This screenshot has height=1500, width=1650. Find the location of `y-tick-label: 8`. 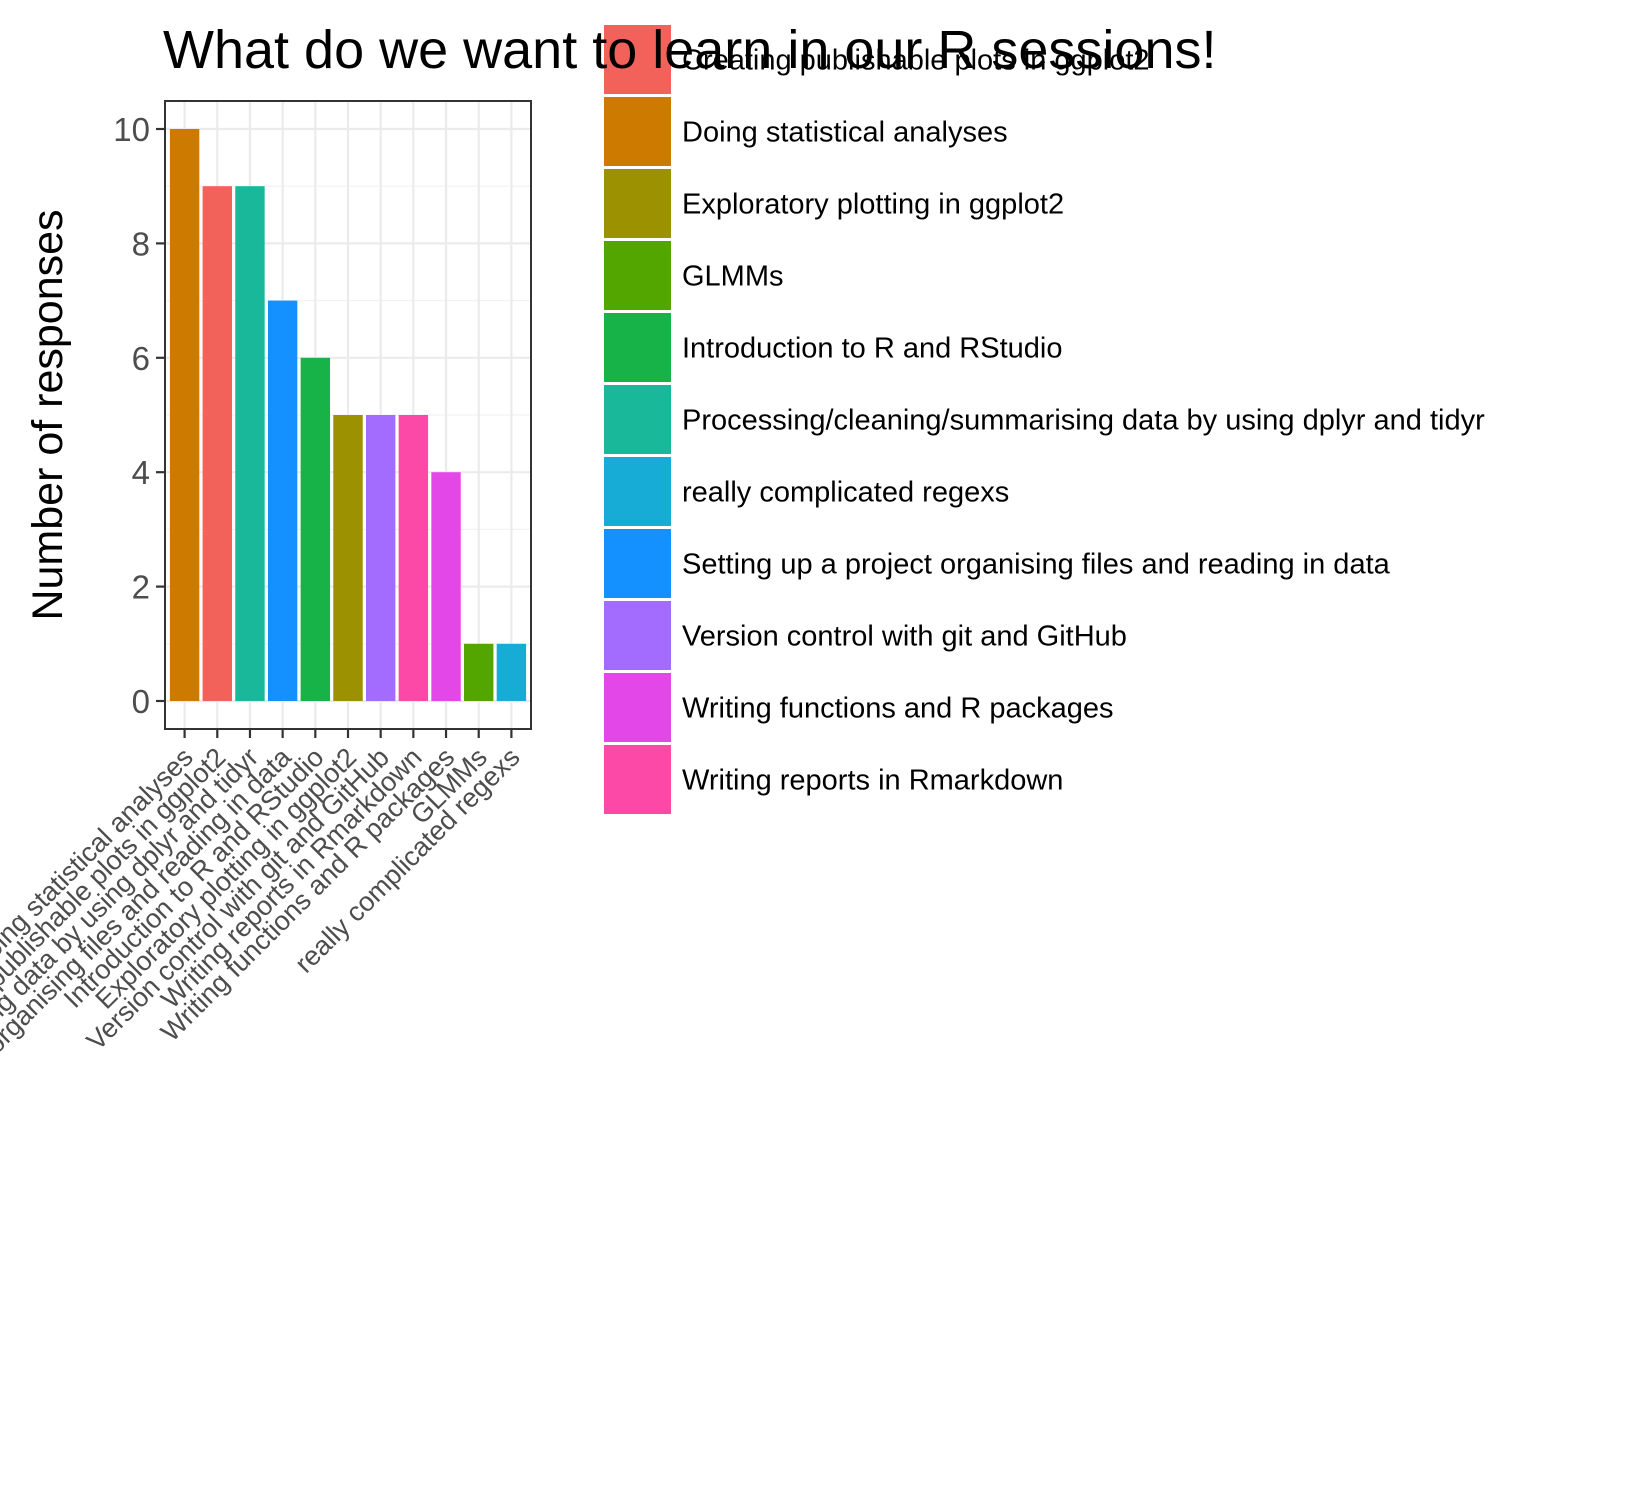

y-tick-label: 8 is located at coordinates (141, 243).